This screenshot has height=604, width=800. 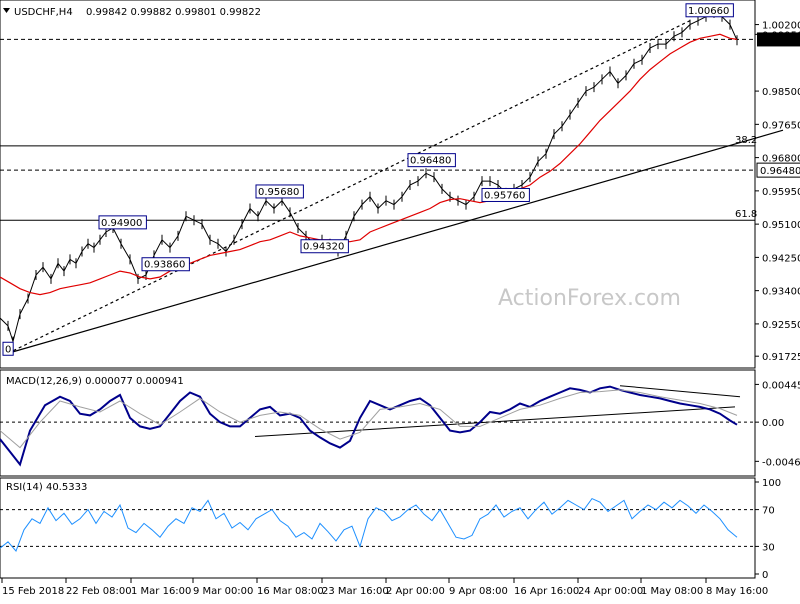 What do you see at coordinates (773, 423) in the screenshot?
I see `macd-tick-label: 0.00` at bounding box center [773, 423].